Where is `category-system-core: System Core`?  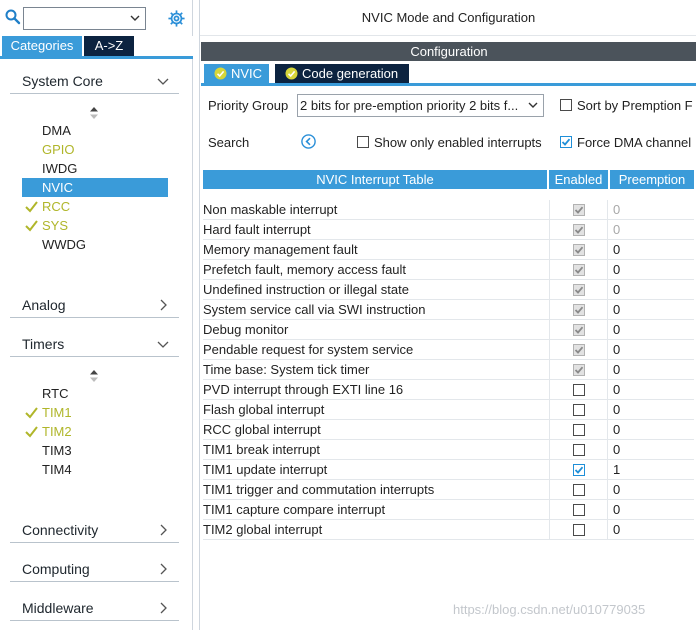 category-system-core: System Core is located at coordinates (94, 82).